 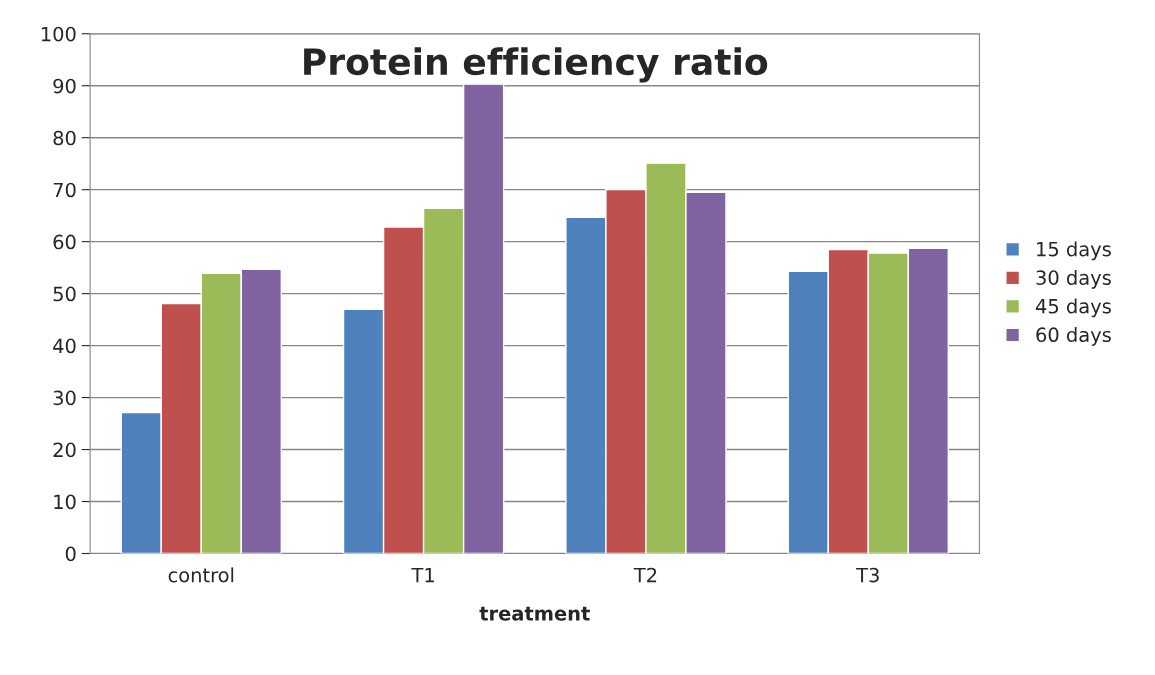 What do you see at coordinates (534, 613) in the screenshot?
I see `x-axis-title: treatment` at bounding box center [534, 613].